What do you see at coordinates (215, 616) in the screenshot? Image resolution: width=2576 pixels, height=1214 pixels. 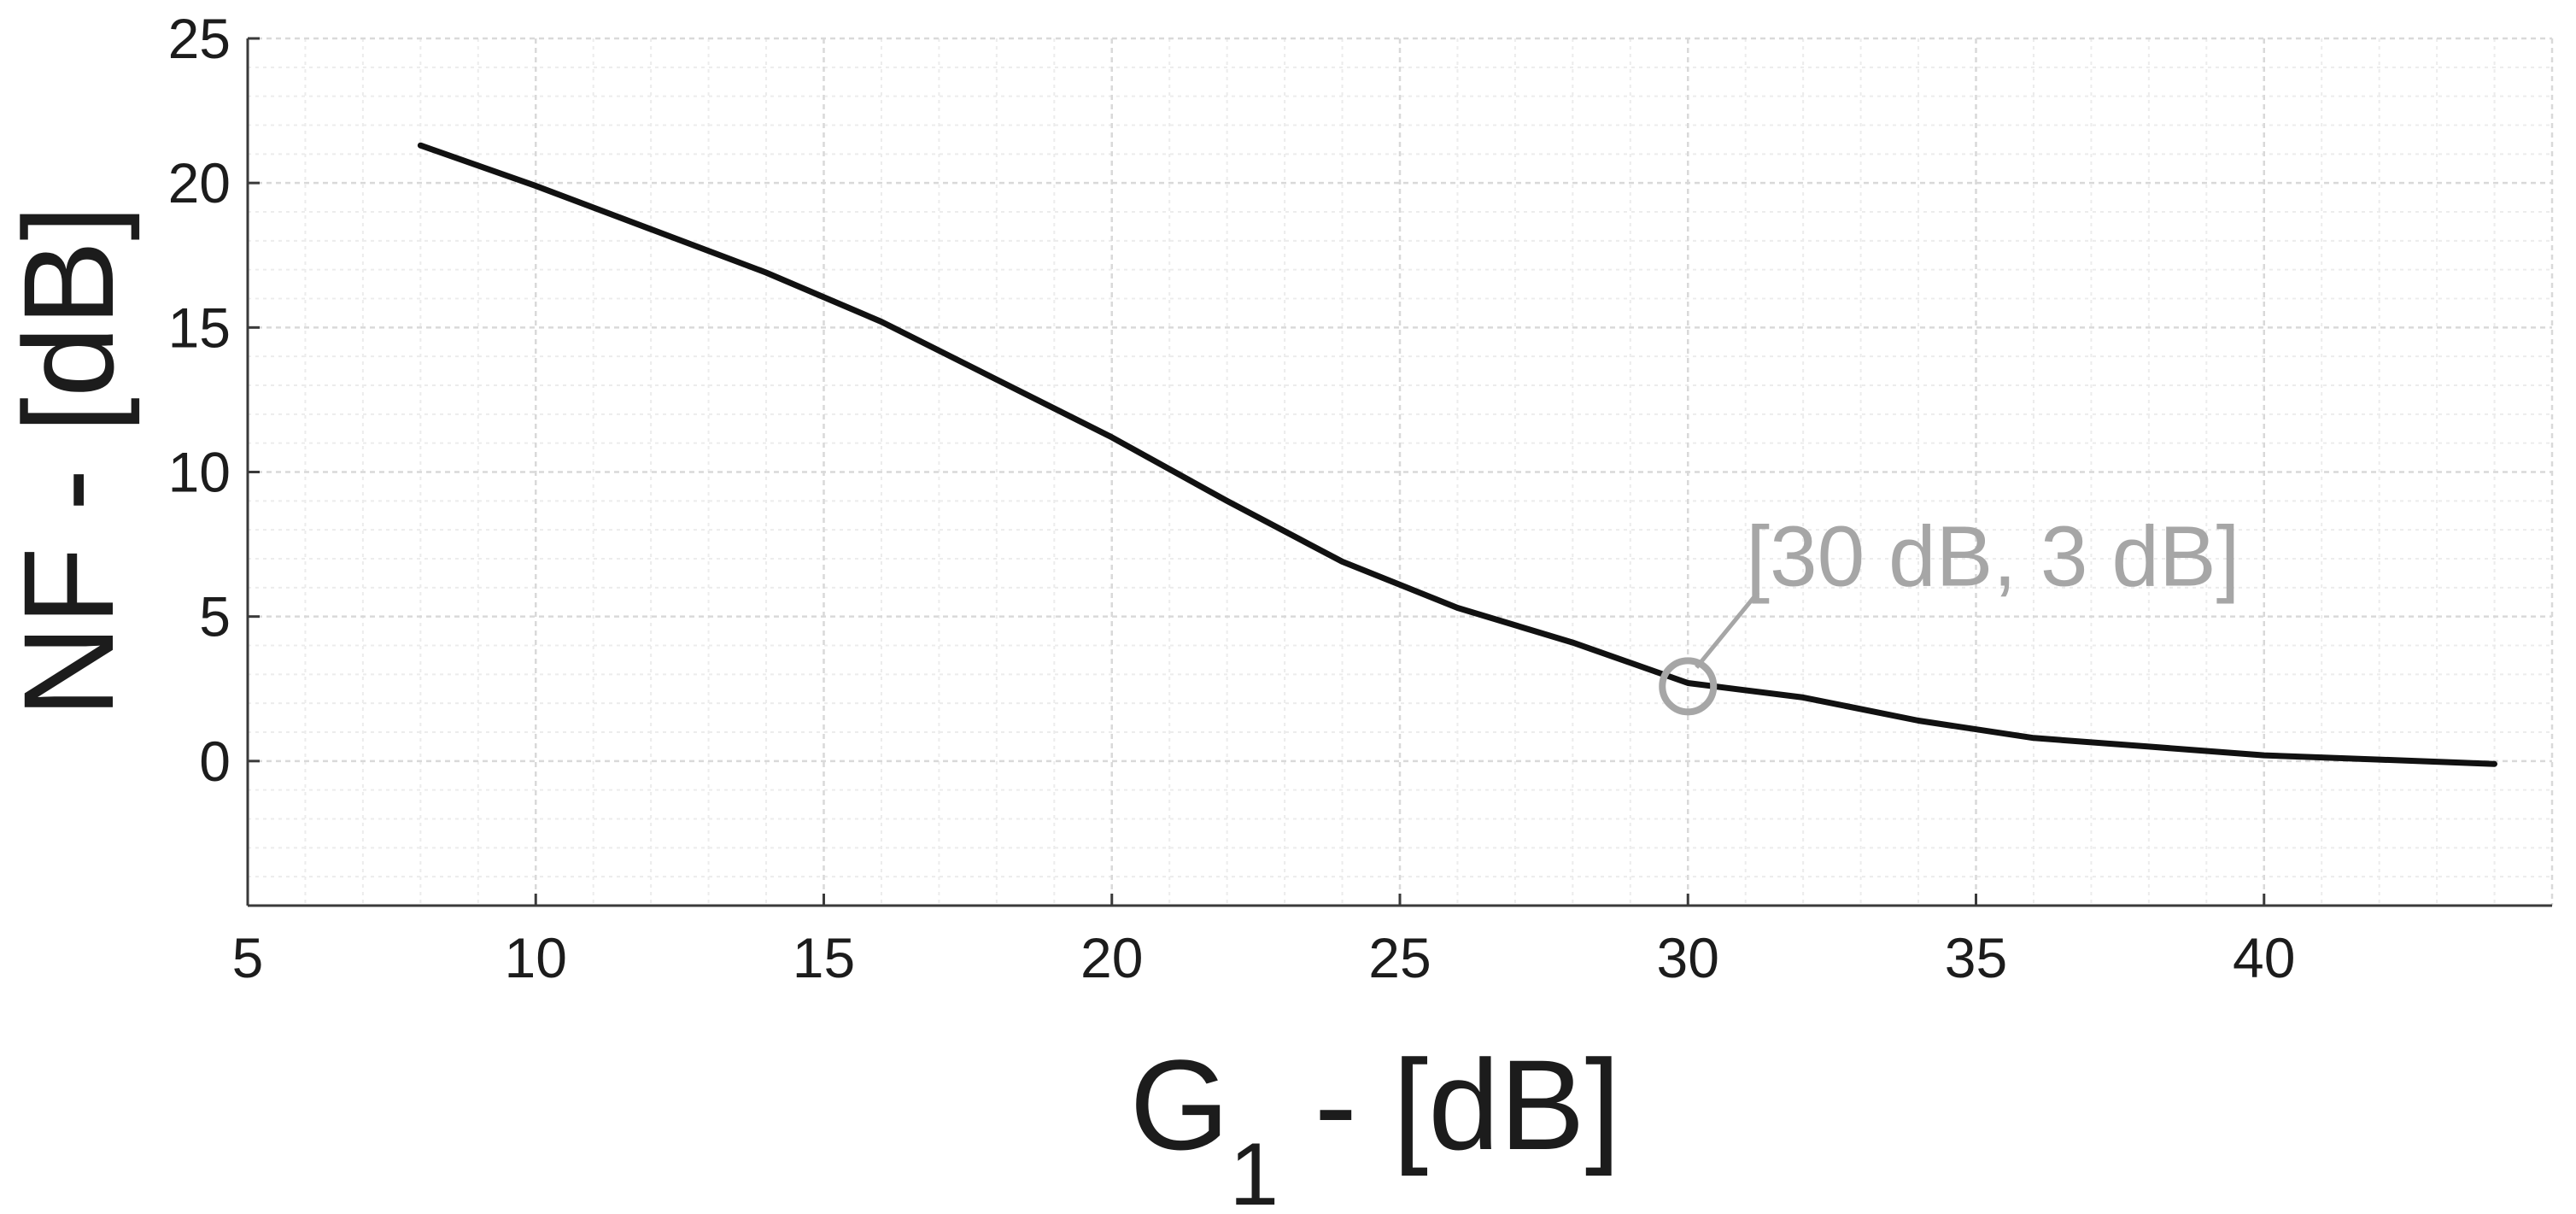 I see `y-tick-label: 5` at bounding box center [215, 616].